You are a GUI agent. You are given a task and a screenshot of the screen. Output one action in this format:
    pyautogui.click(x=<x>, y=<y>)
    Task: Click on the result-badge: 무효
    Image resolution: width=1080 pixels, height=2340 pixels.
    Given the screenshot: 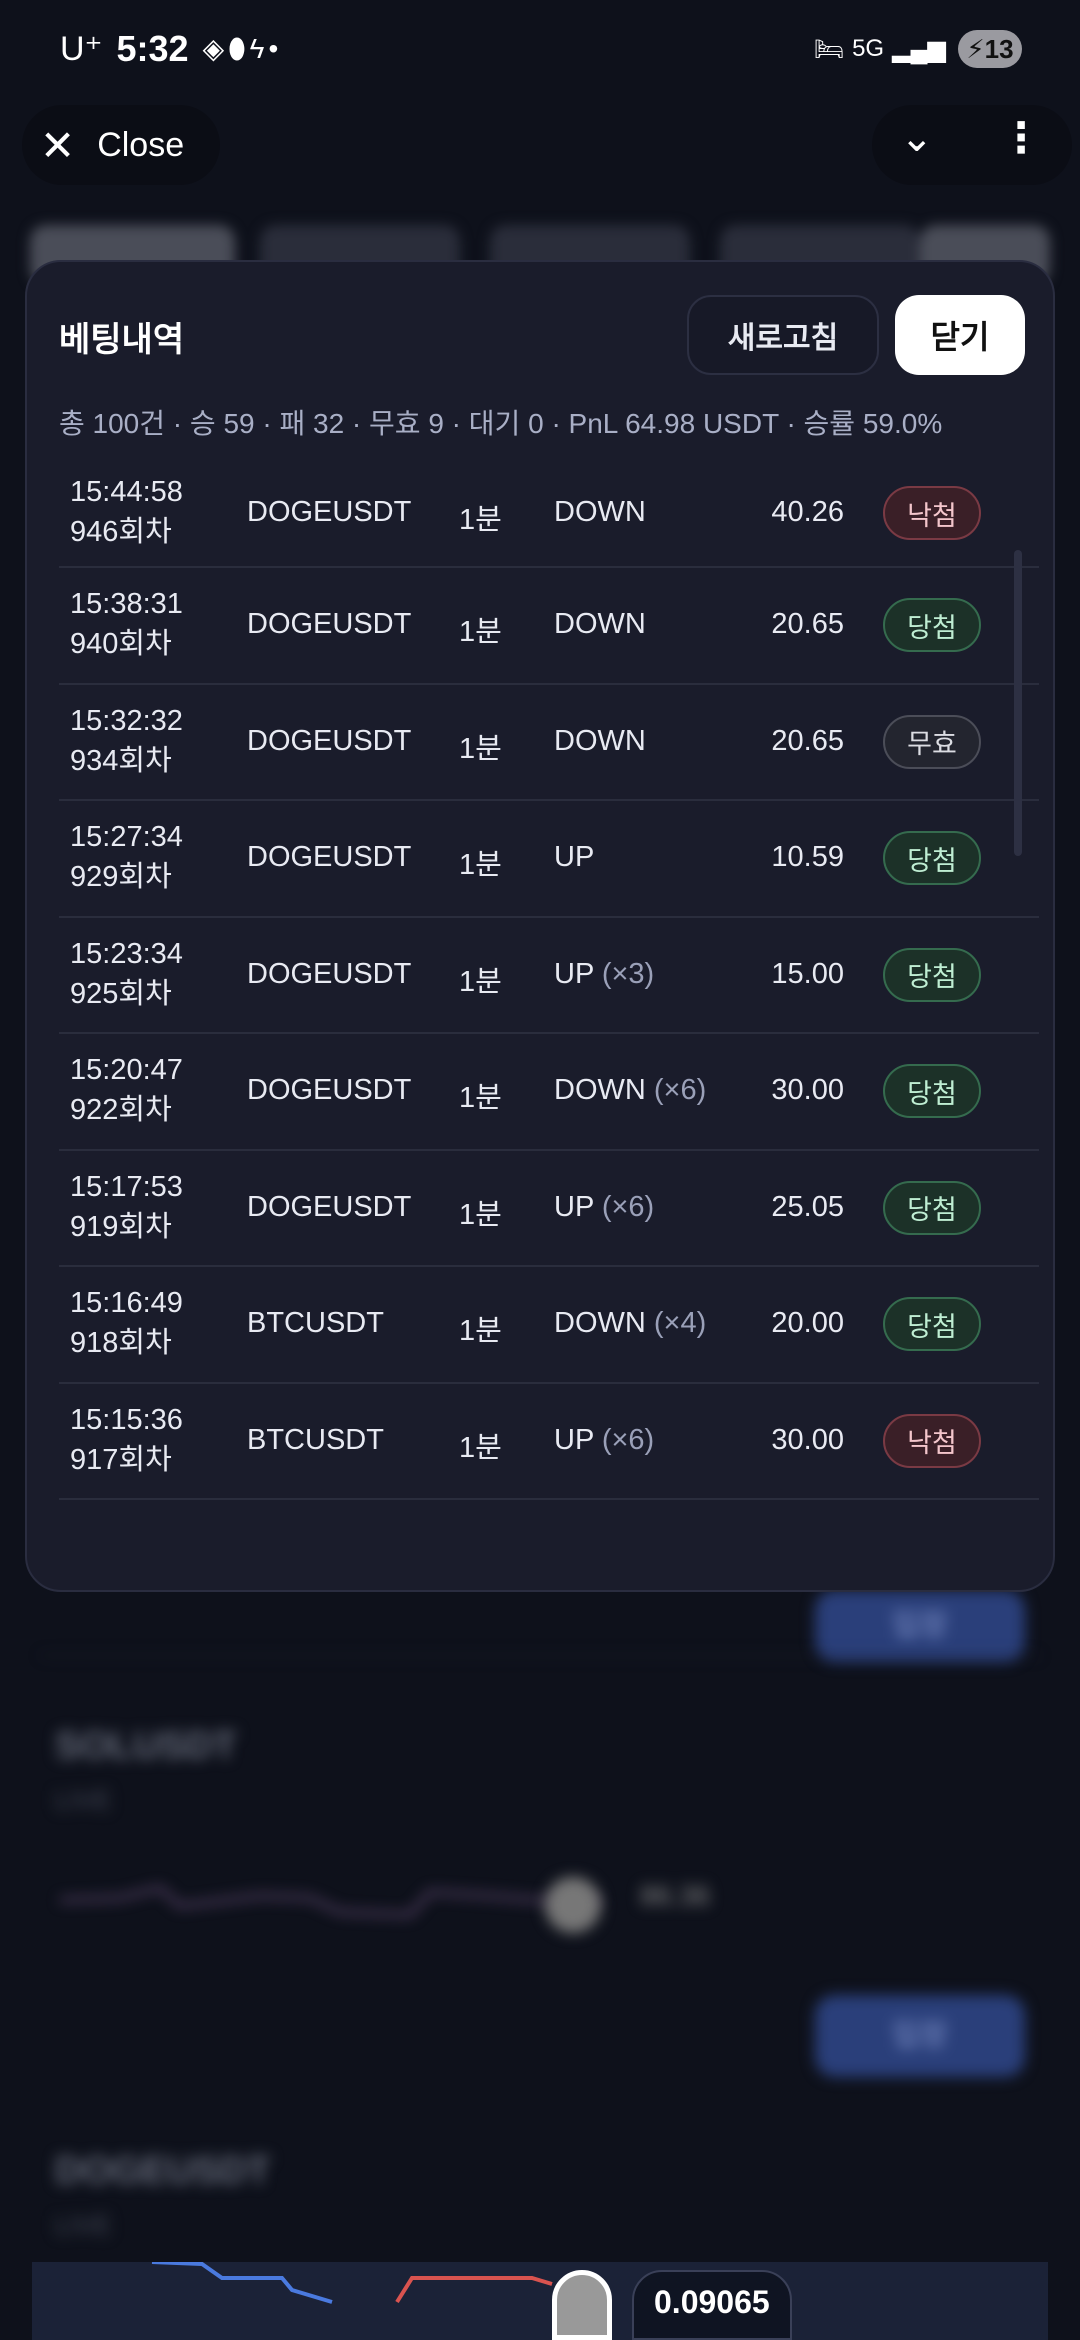 What is the action you would take?
    pyautogui.click(x=932, y=741)
    